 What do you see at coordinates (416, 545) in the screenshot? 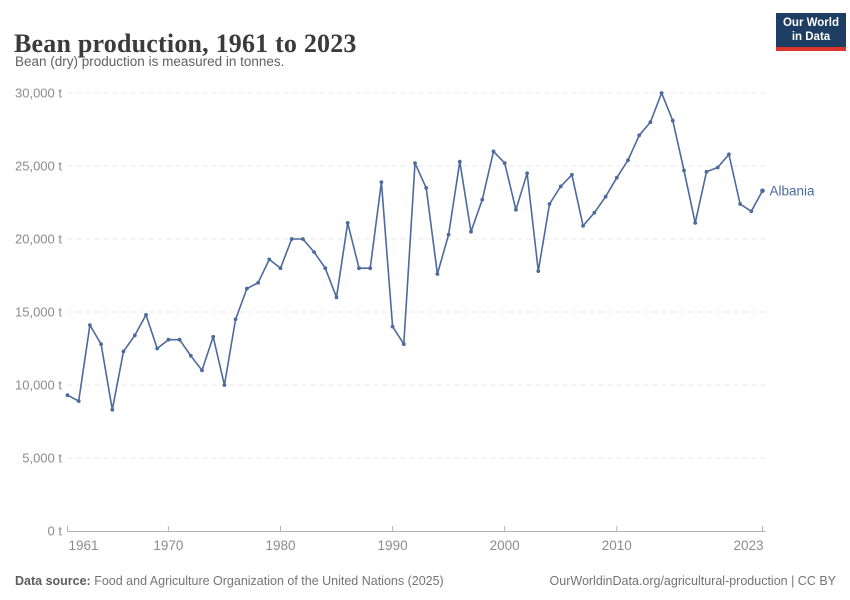
I see `x-axis-labels: 1961 1970 1980 1990 2000 2010 2023` at bounding box center [416, 545].